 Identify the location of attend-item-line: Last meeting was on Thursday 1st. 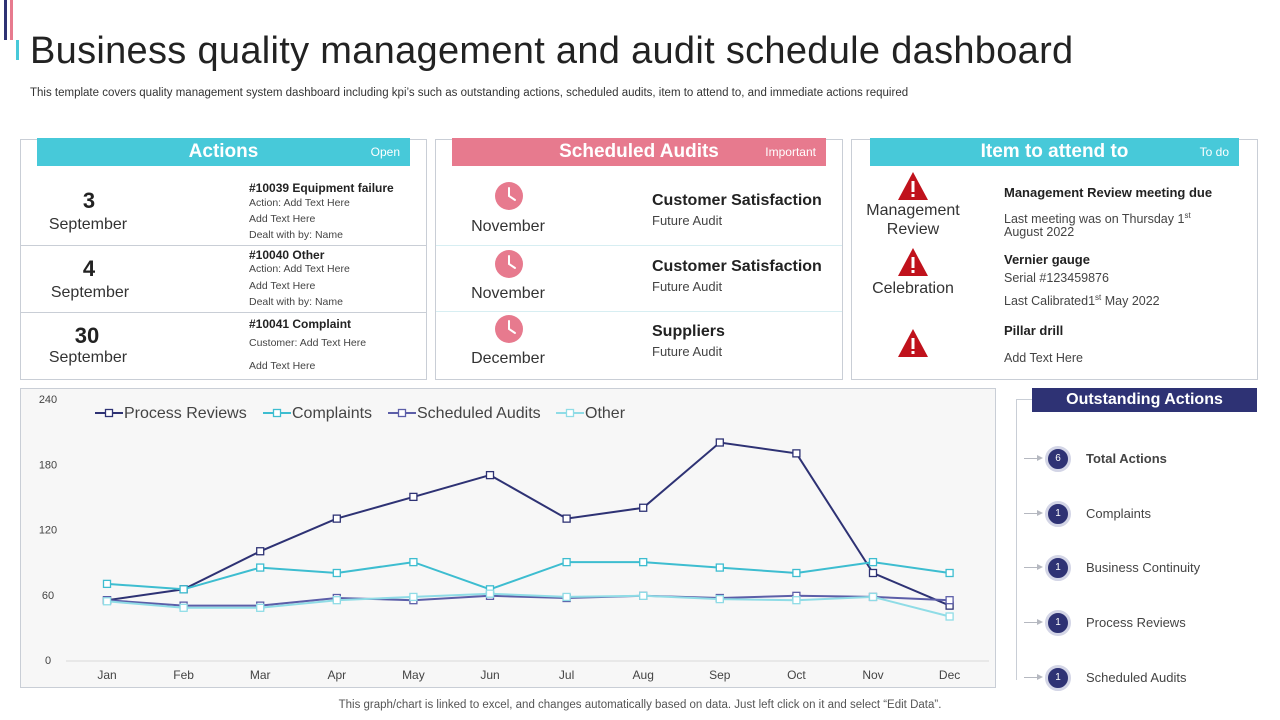
(1097, 219).